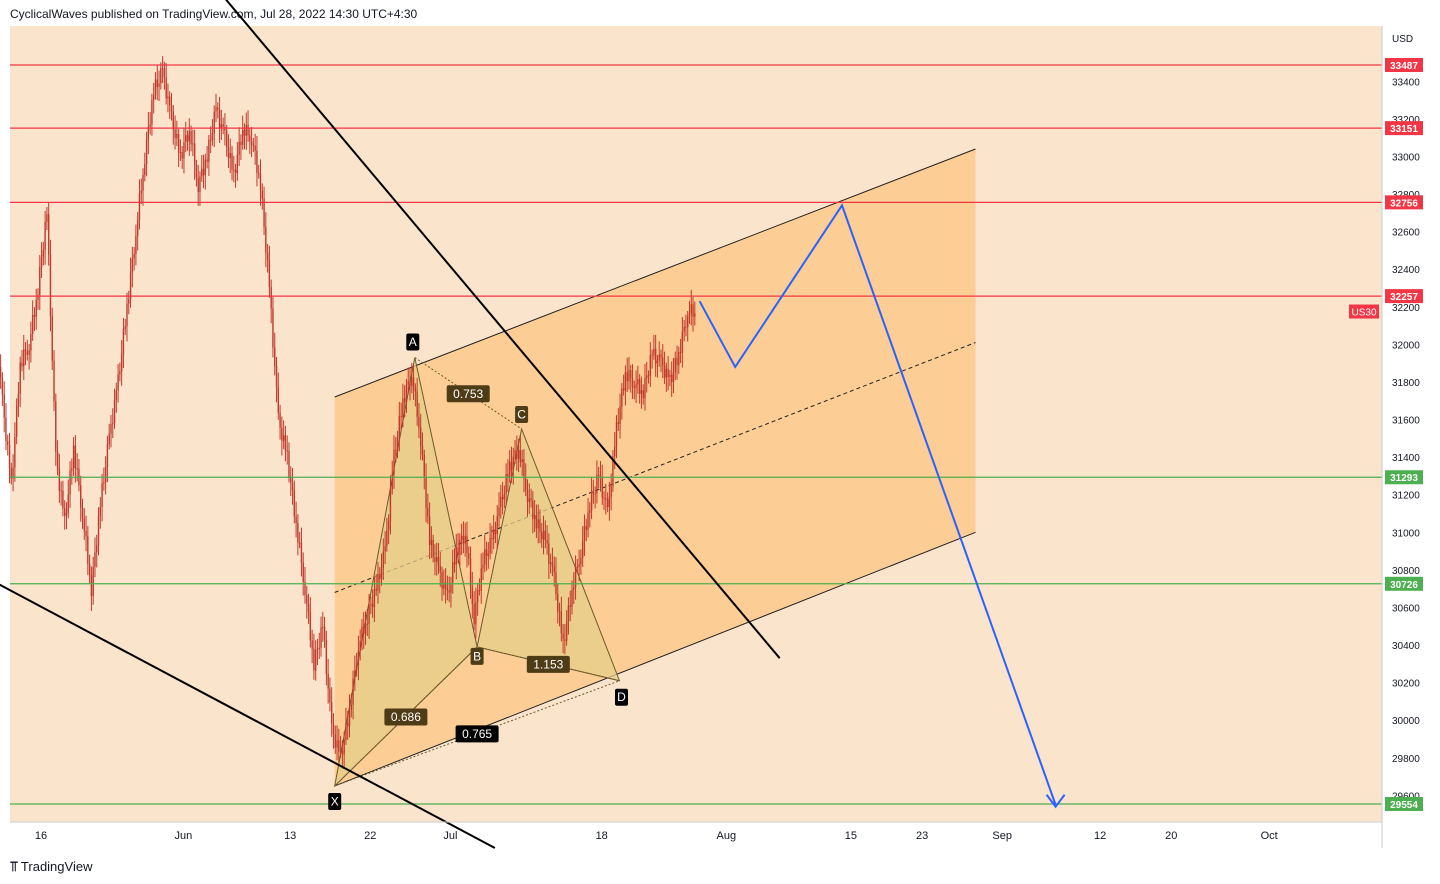  What do you see at coordinates (602, 836) in the screenshot?
I see `x-tick-label: 18` at bounding box center [602, 836].